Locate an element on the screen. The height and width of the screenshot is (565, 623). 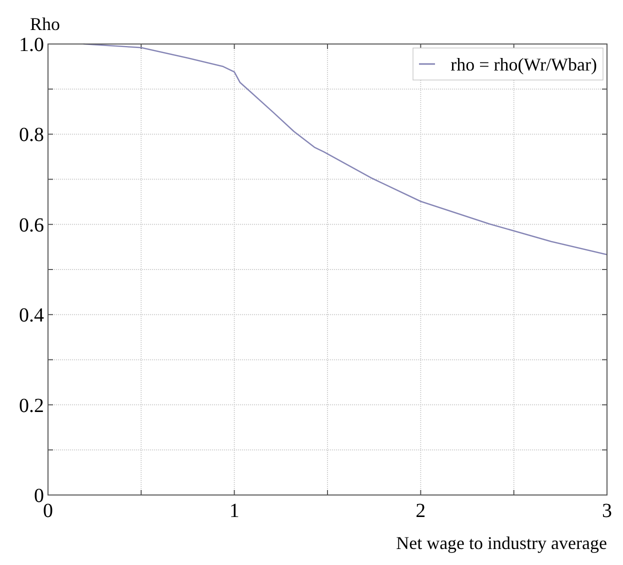
y-tick-label: 0 is located at coordinates (39, 496).